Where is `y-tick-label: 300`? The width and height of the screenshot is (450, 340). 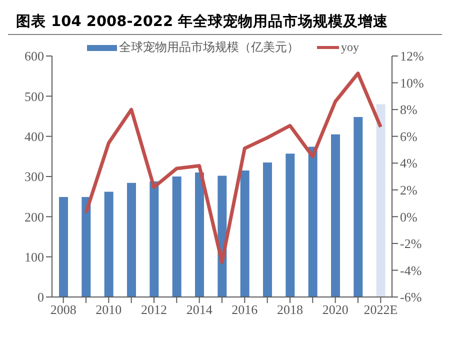
y-tick-label: 300 is located at coordinates (34, 176).